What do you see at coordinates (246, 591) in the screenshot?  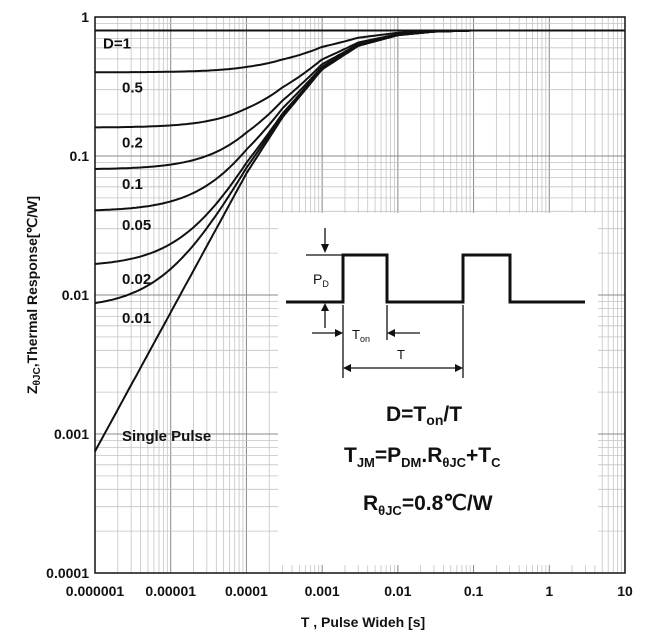 I see `x-tick-label: 0.0001` at bounding box center [246, 591].